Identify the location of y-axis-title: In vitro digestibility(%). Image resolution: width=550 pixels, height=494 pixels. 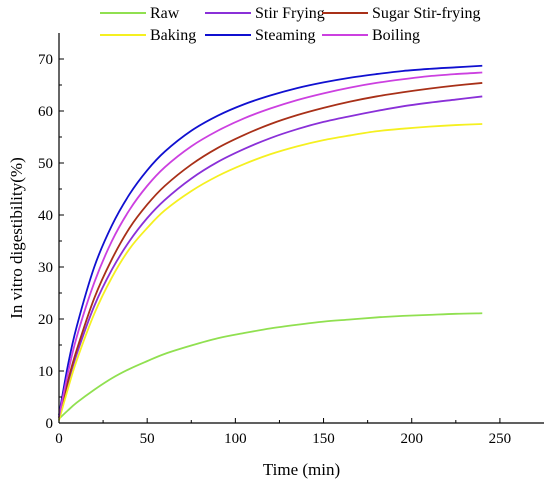
(16, 237).